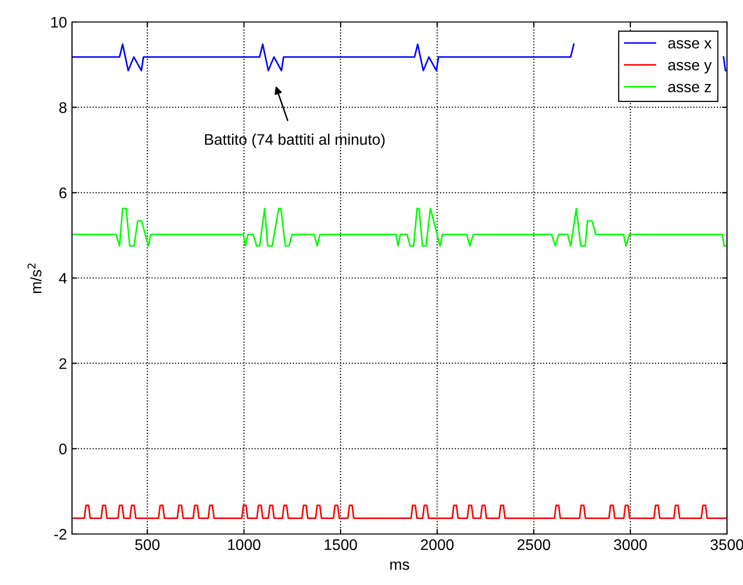 The height and width of the screenshot is (585, 743). Describe the element at coordinates (630, 544) in the screenshot. I see `x-tick-label: 3000` at that location.